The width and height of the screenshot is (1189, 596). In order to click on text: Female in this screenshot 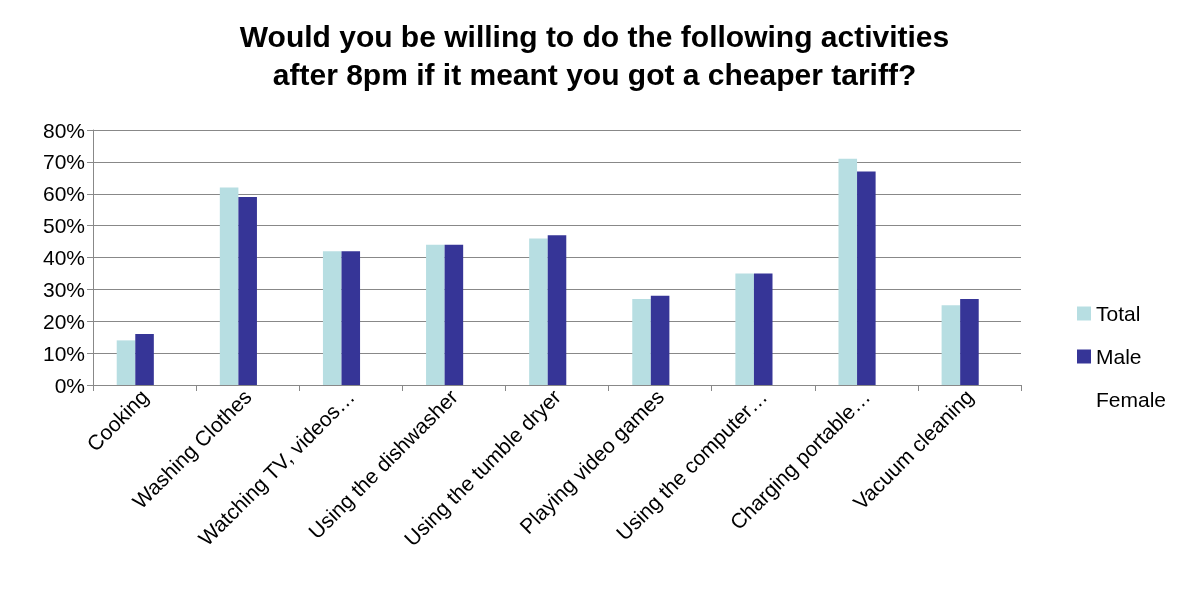, I will do `click(1131, 399)`.